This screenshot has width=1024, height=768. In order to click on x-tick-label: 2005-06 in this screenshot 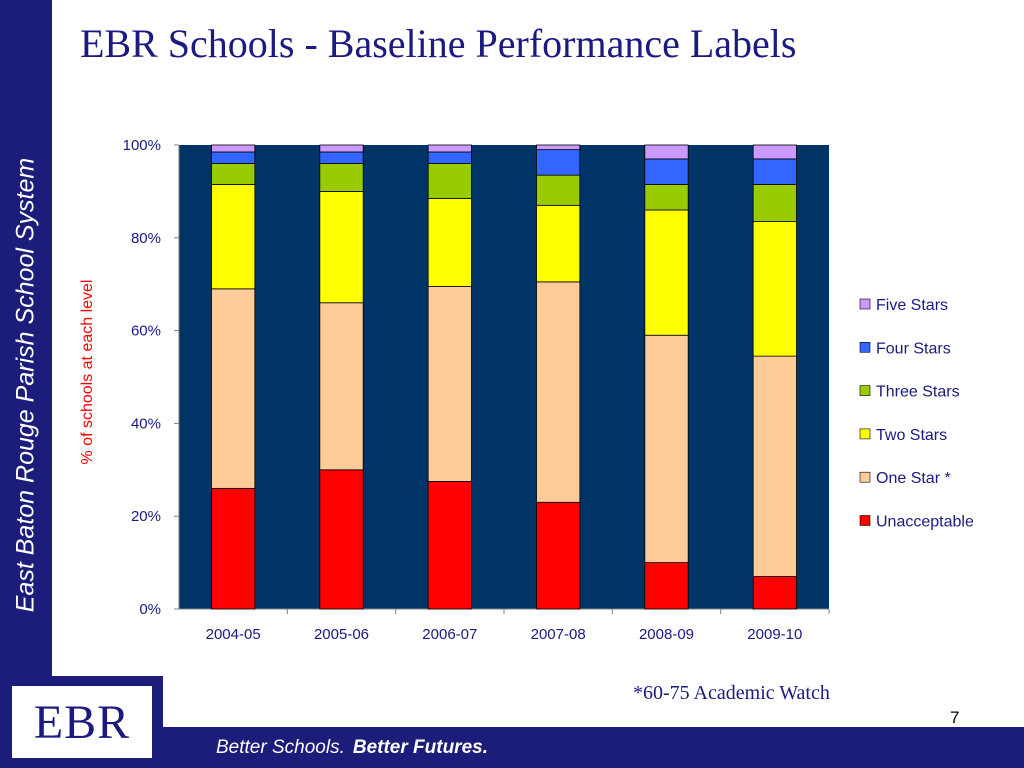, I will do `click(341, 634)`.